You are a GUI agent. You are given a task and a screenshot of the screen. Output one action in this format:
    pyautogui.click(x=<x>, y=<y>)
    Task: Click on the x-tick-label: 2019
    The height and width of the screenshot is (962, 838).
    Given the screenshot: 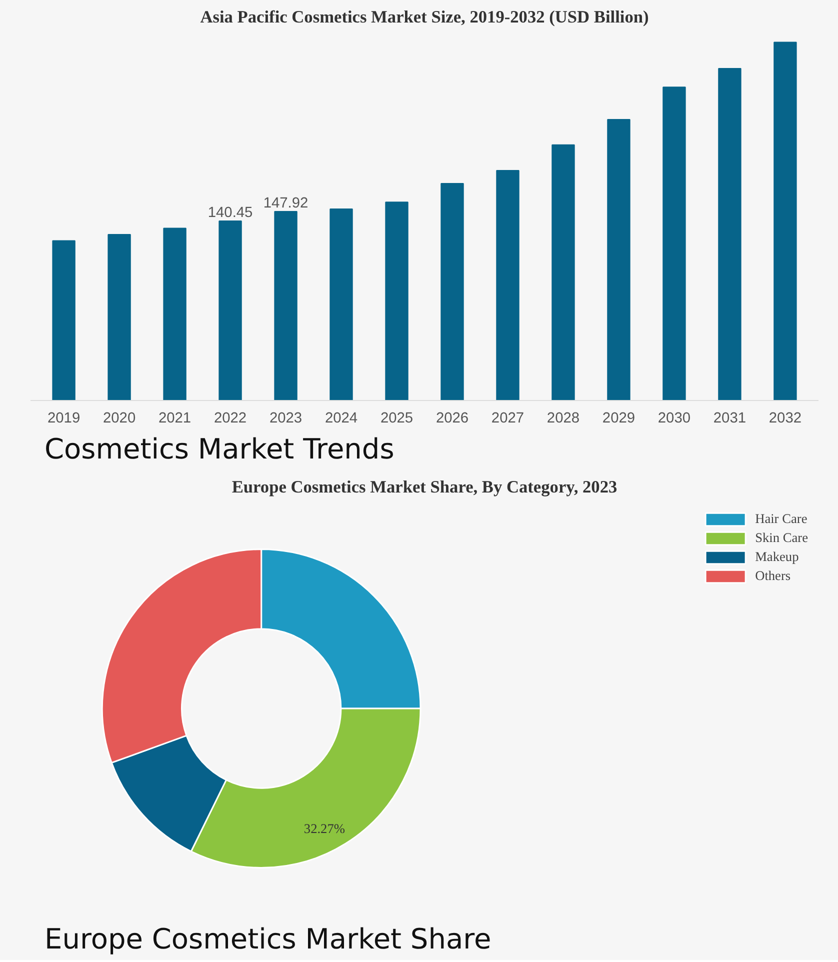 What is the action you would take?
    pyautogui.click(x=63, y=418)
    